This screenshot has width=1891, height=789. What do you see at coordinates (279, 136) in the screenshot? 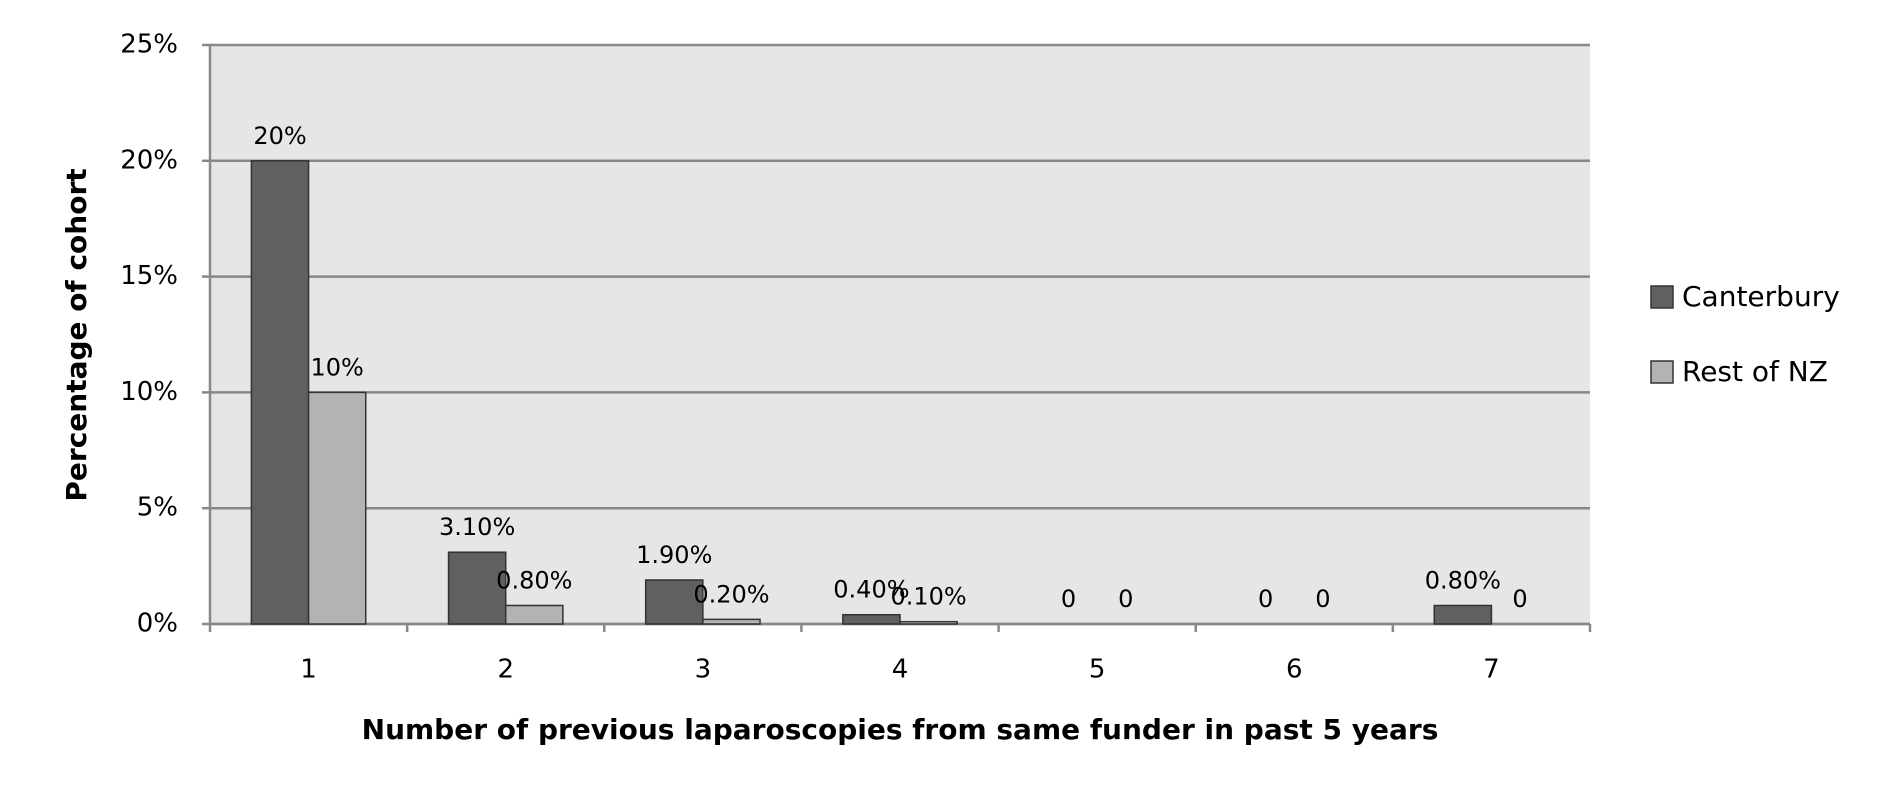
I see `data-label: 20%` at bounding box center [279, 136].